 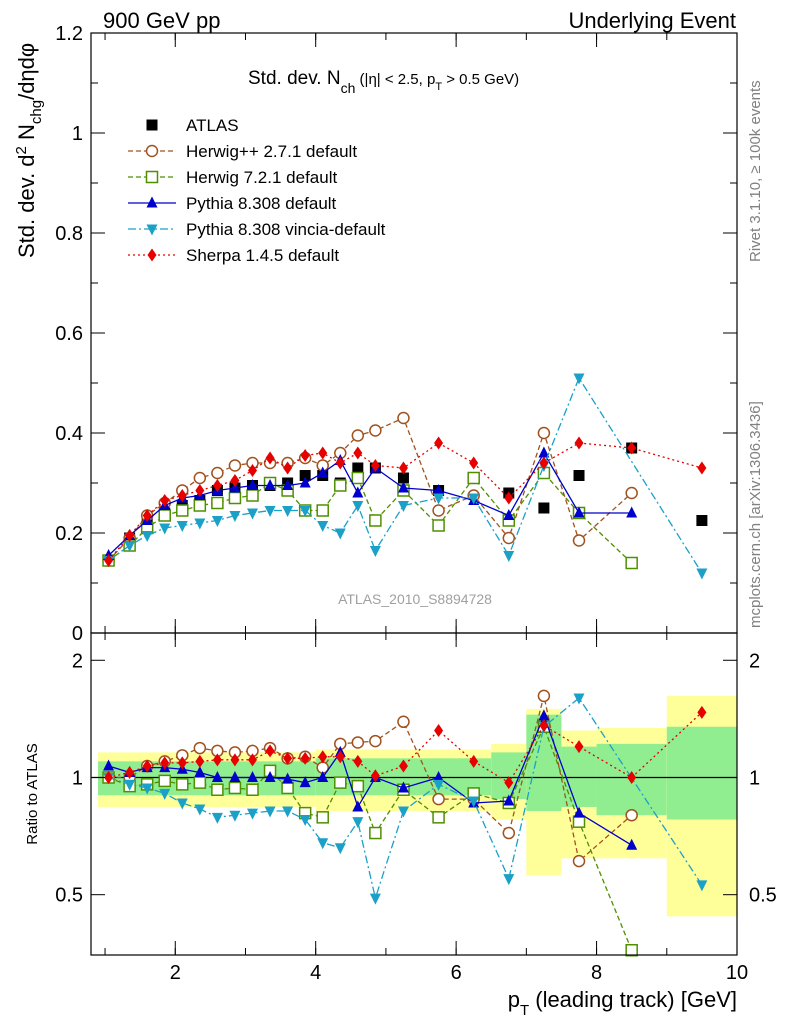 What do you see at coordinates (315, 973) in the screenshot?
I see `ratio-xtick-label-1: 4` at bounding box center [315, 973].